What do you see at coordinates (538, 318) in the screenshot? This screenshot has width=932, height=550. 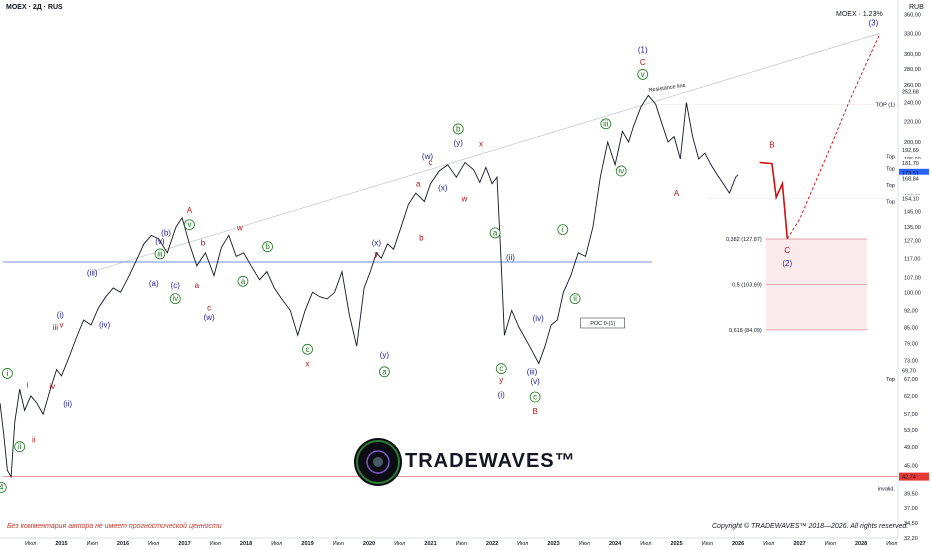 I see `wave-label: (iv)` at bounding box center [538, 318].